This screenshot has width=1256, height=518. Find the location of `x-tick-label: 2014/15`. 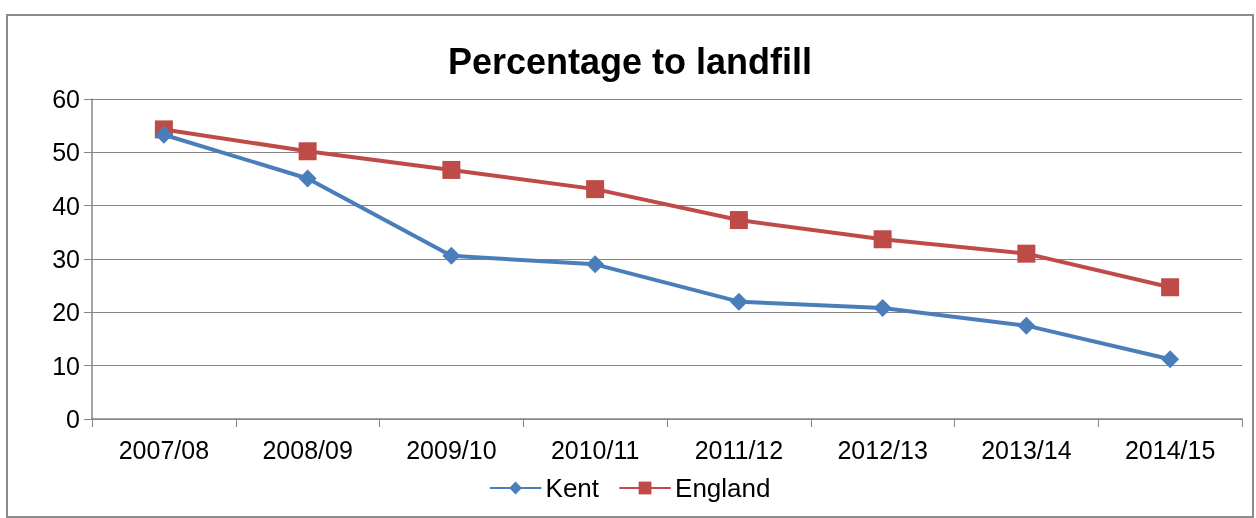

x-tick-label: 2014/15 is located at coordinates (1170, 449).